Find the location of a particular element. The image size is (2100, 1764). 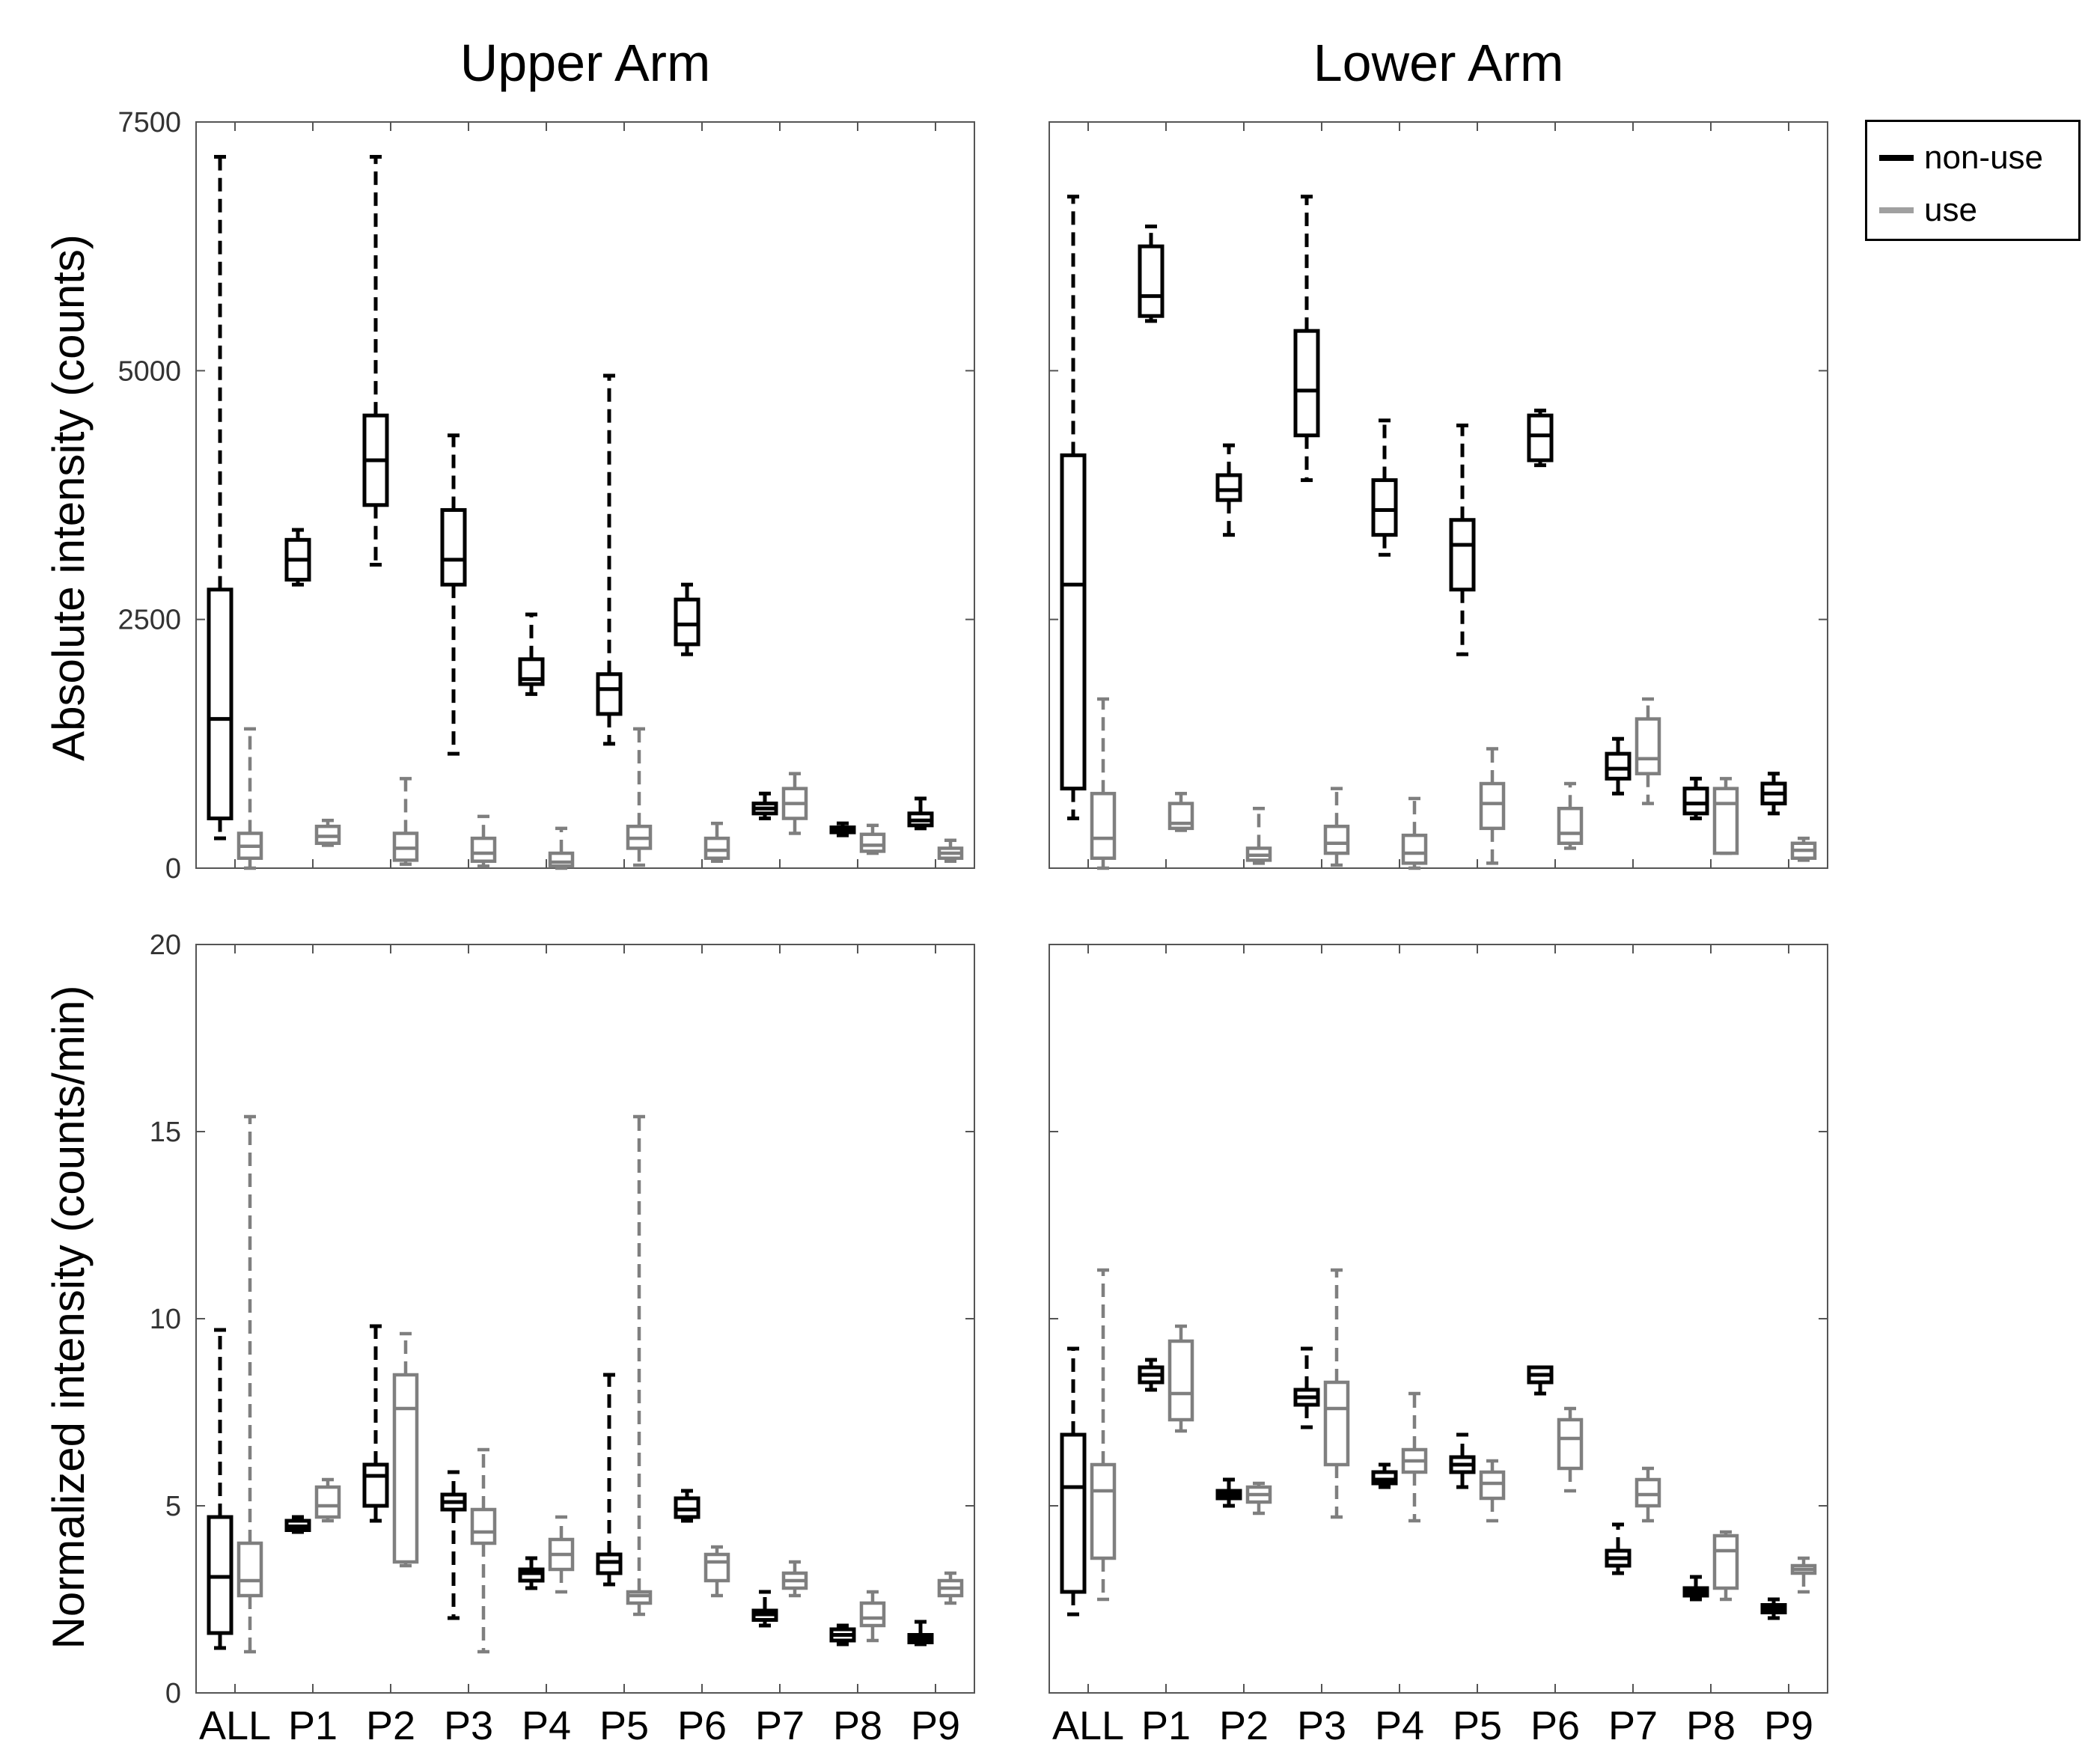

box-use-ALL is located at coordinates (249, 799).